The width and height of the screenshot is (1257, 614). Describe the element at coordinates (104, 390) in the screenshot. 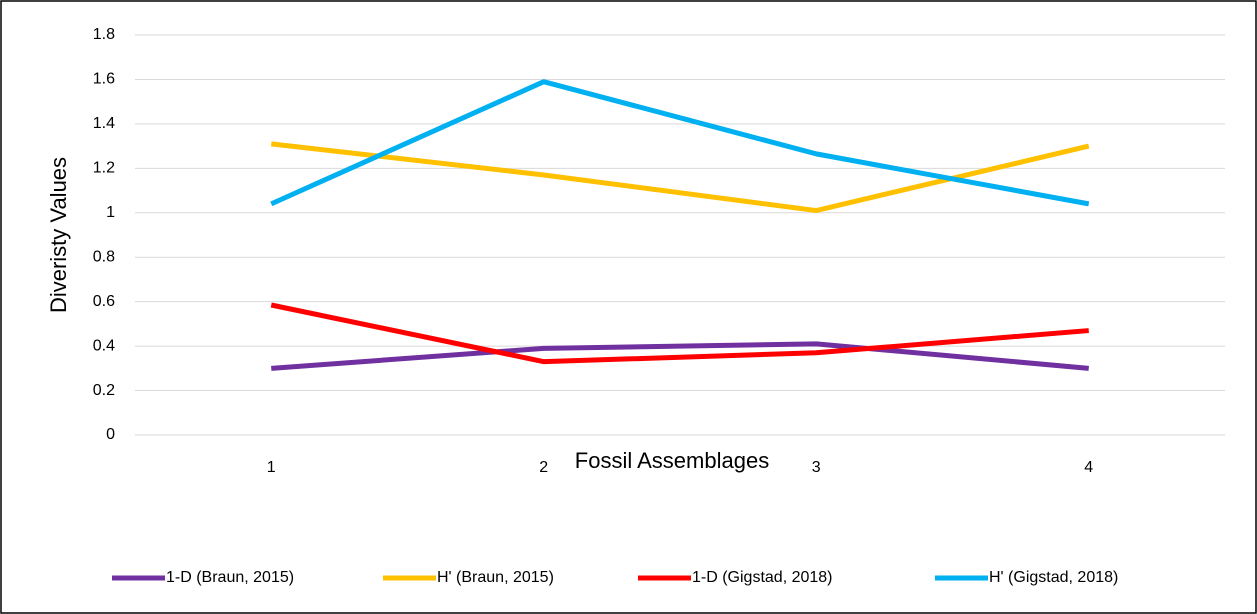

I see `y-tick-label: 0.2` at that location.